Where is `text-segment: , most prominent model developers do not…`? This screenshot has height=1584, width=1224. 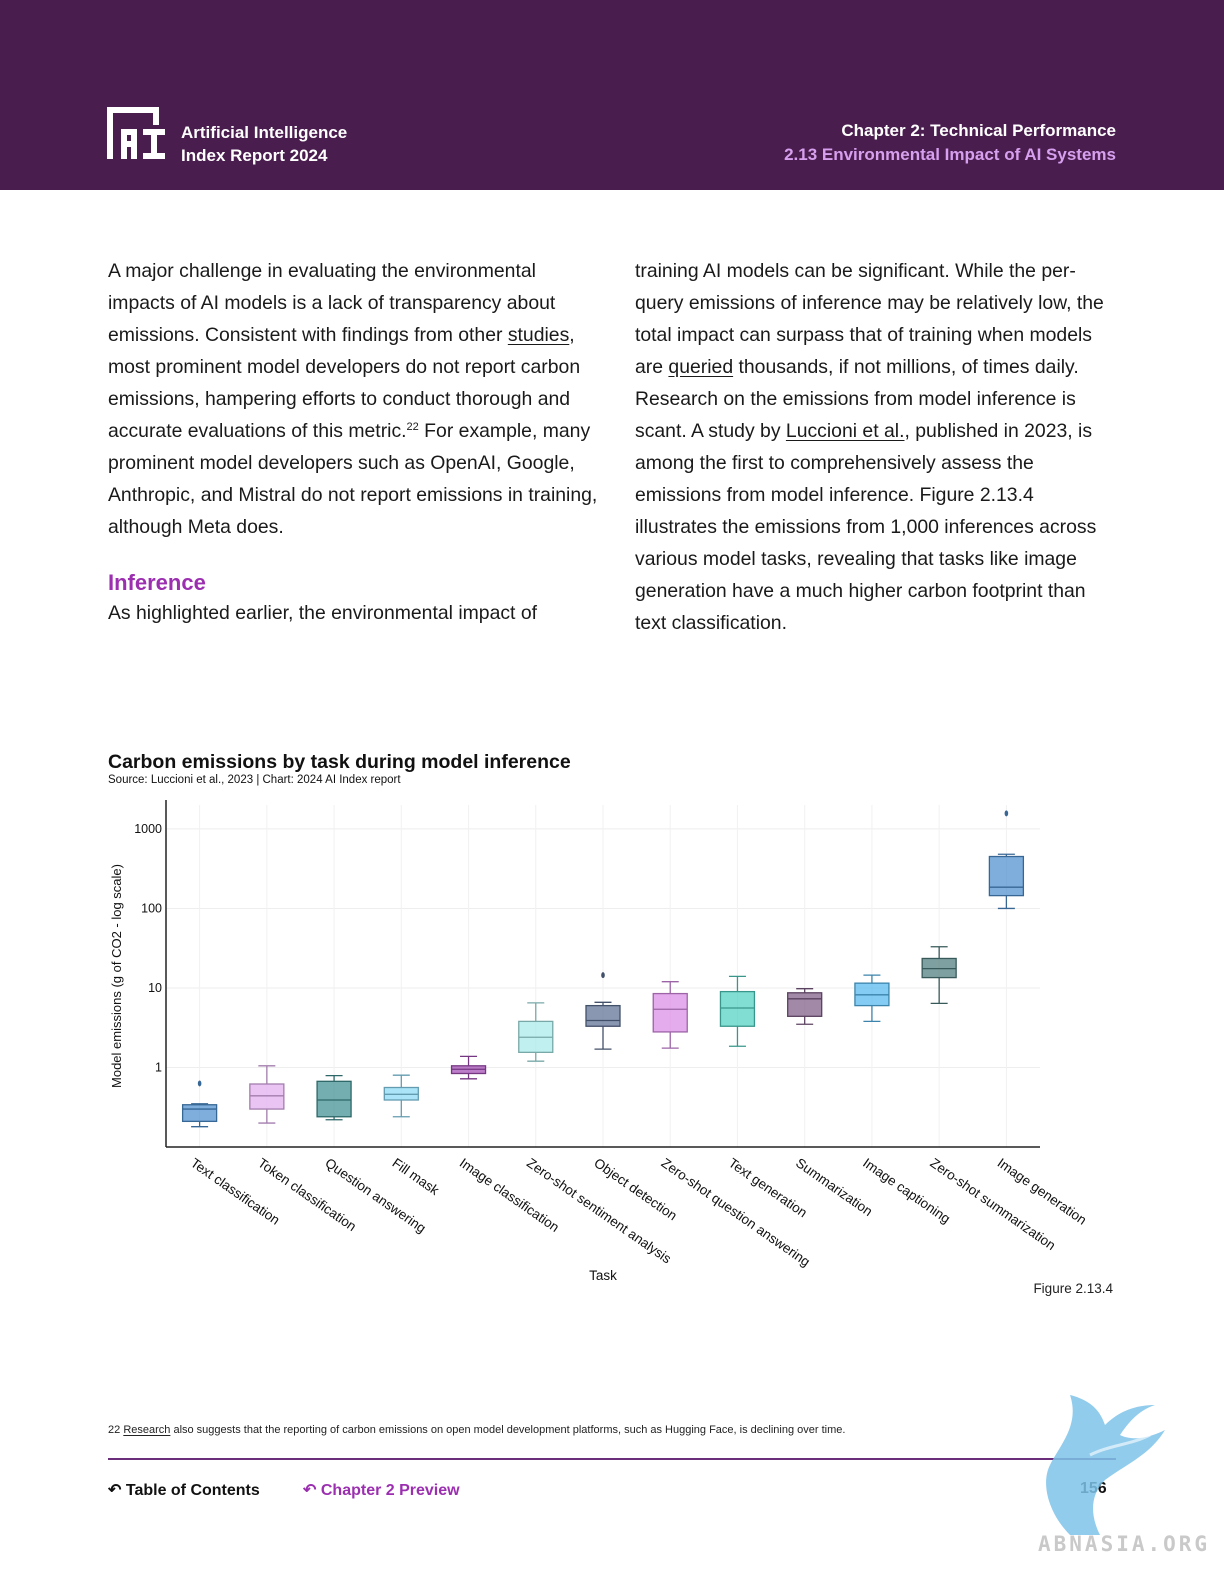
text-segment: , most prominent model developers do not… is located at coordinates (344, 383).